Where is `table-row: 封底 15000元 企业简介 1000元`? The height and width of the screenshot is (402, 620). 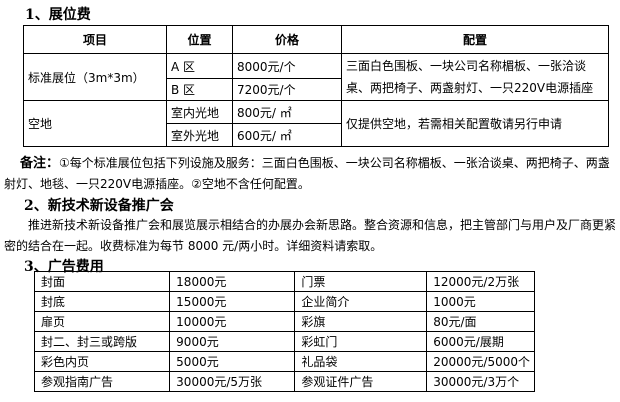
table-row: 封底 15000元 企业简介 1000元 is located at coordinates (284, 301).